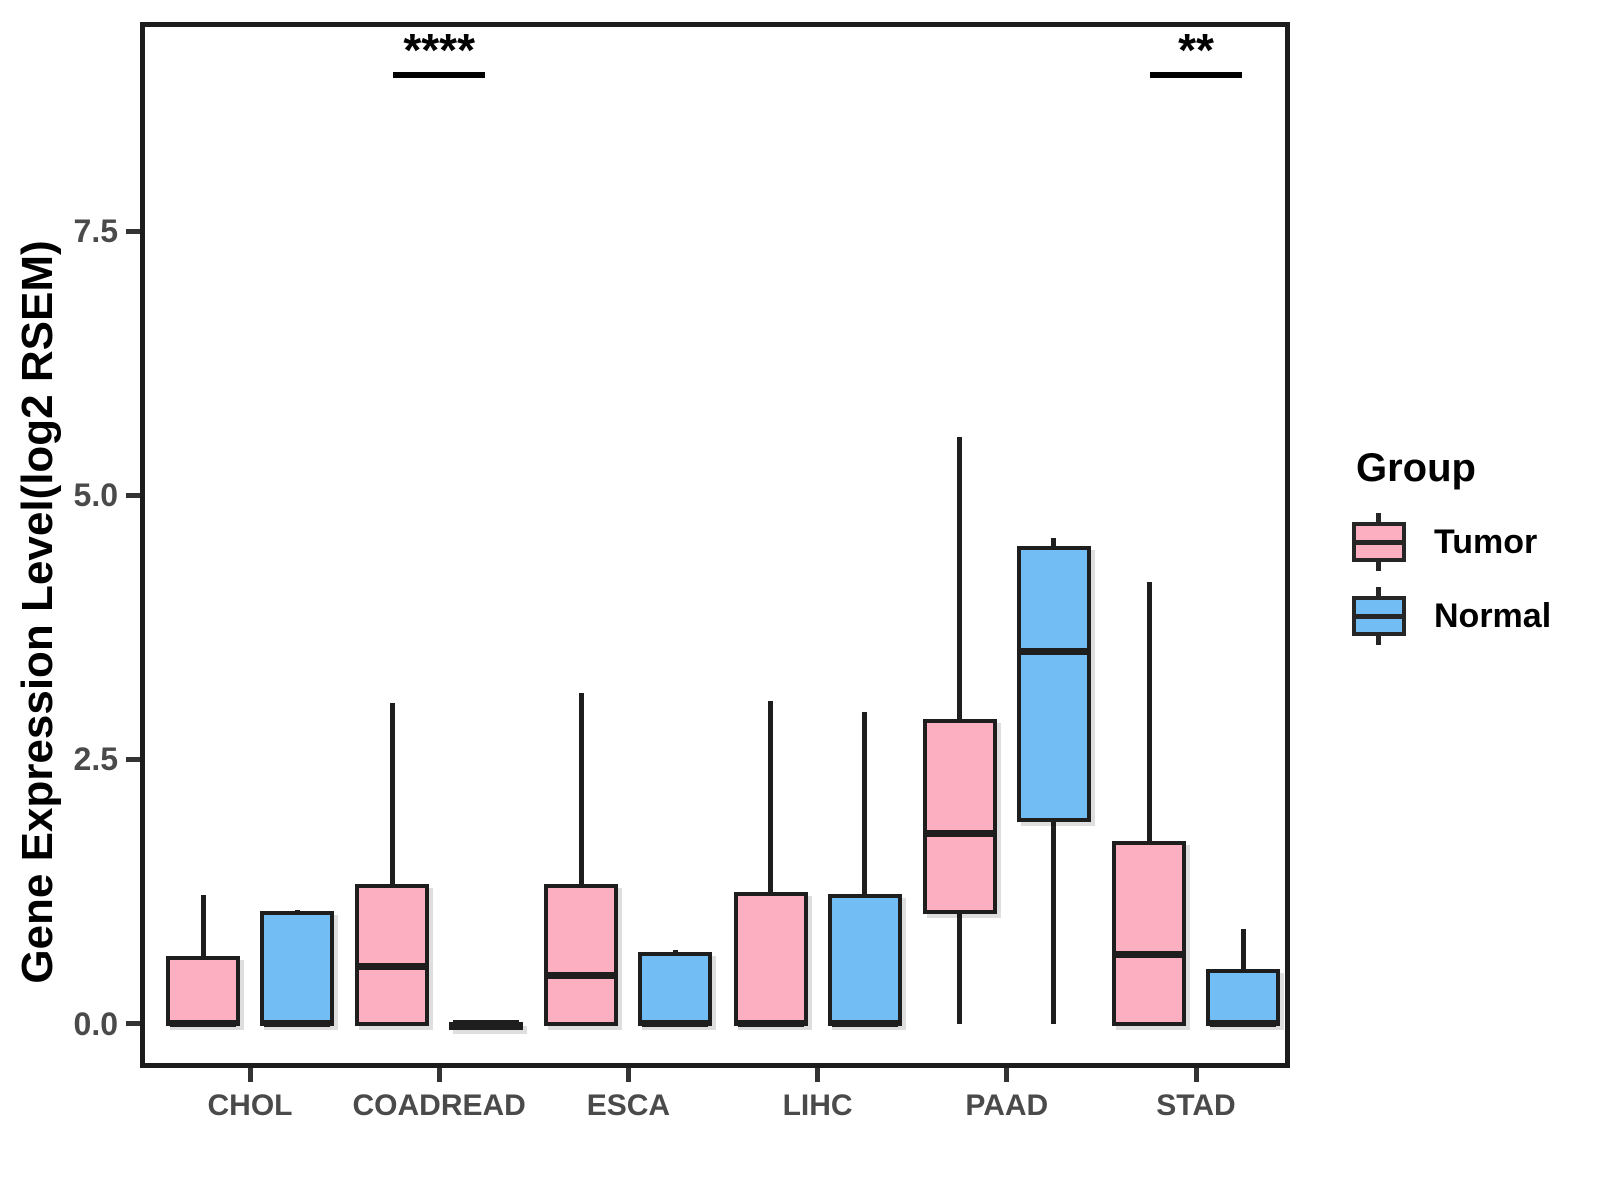 The height and width of the screenshot is (1200, 1600). Describe the element at coordinates (959, 816) in the screenshot. I see `box-paad-tumor` at that location.